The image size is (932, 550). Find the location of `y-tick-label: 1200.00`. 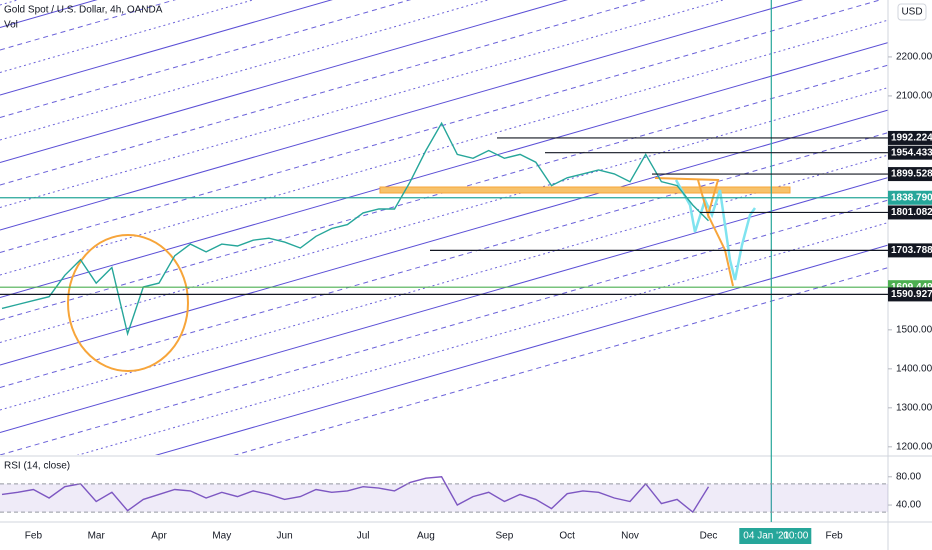

y-tick-label: 1200.00 is located at coordinates (914, 446).